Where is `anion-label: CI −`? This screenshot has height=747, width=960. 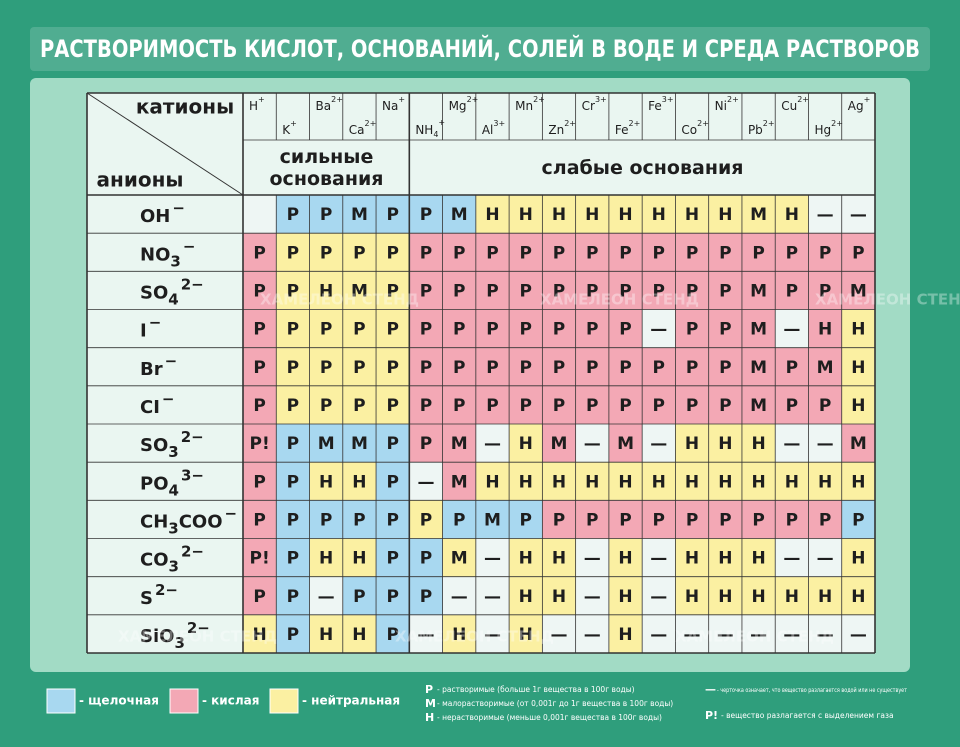 anion-label: CI − is located at coordinates (157, 403).